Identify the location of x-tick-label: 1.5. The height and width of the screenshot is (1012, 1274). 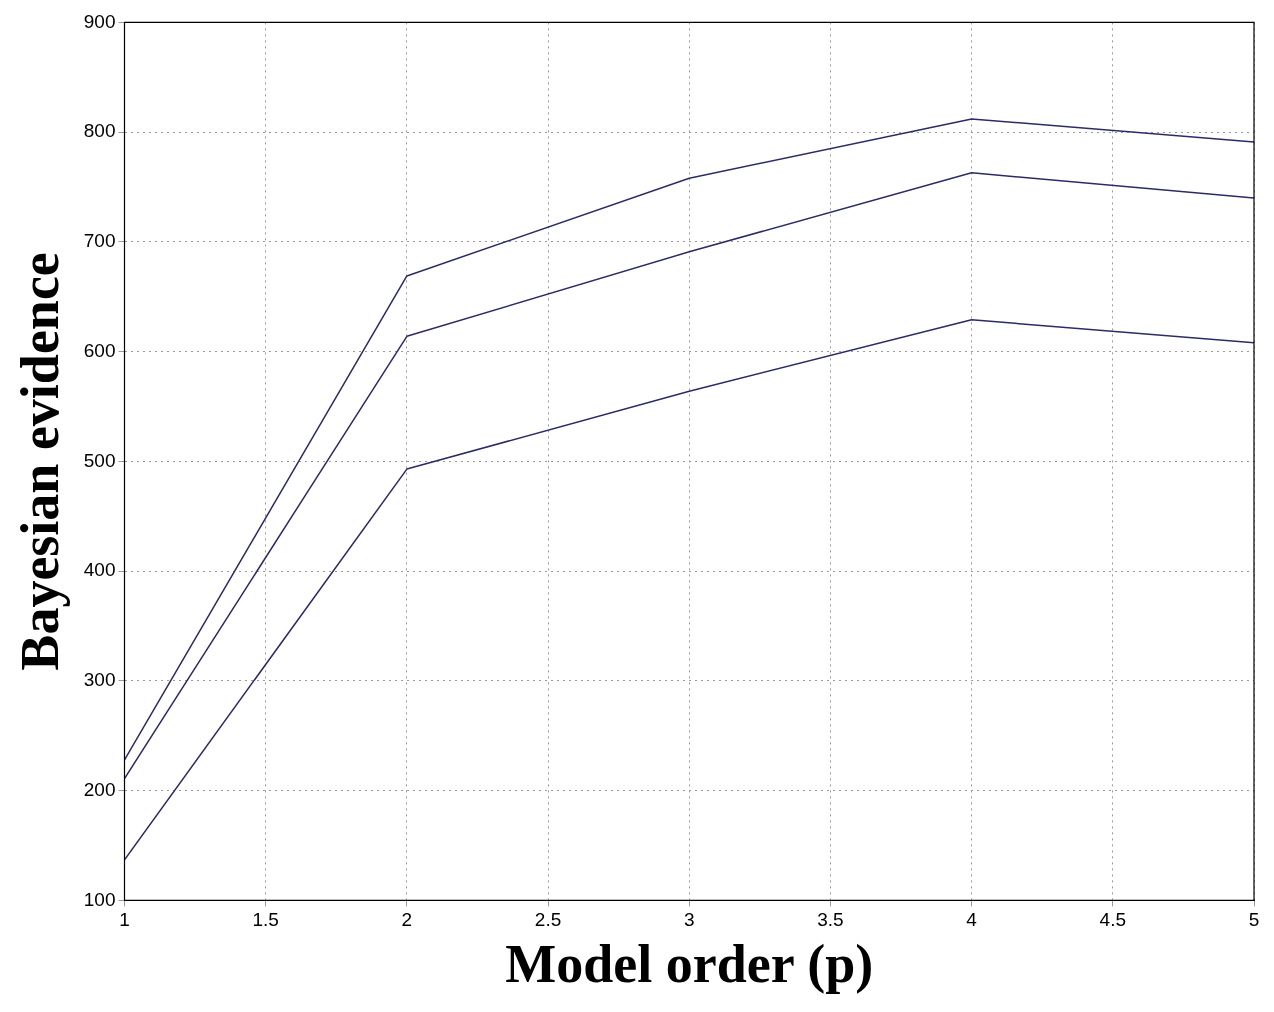
(265, 920).